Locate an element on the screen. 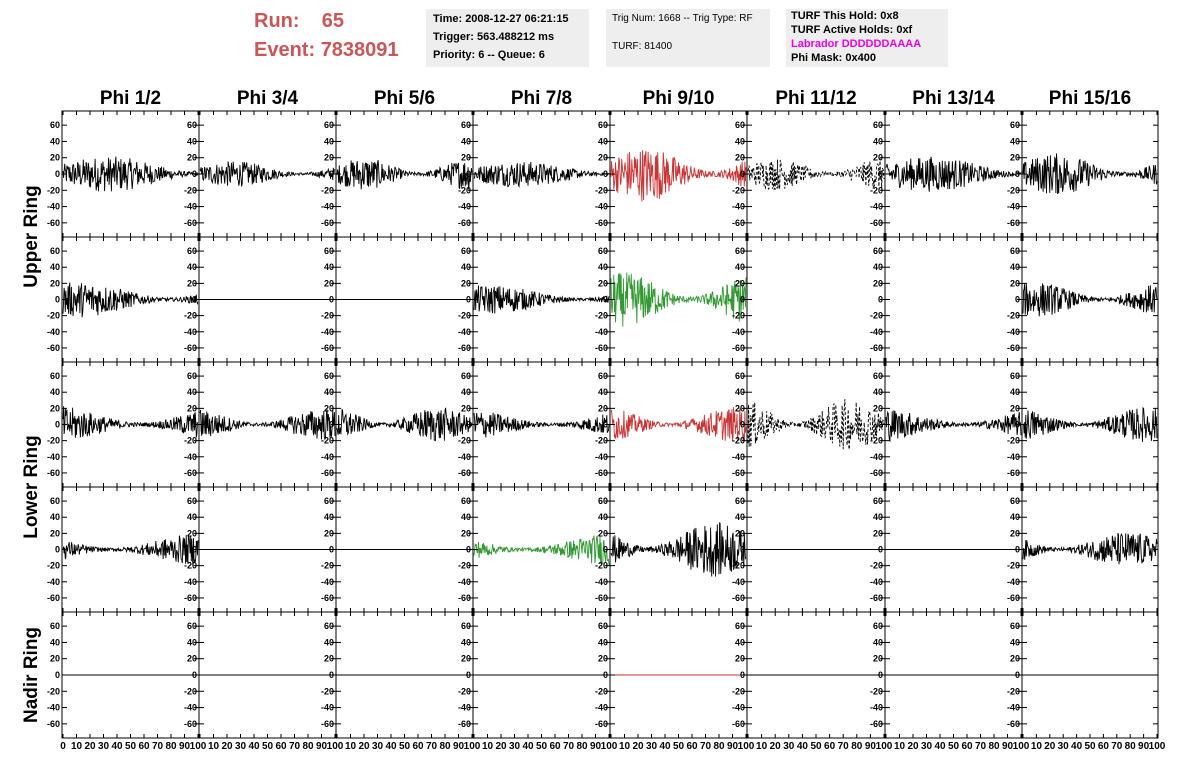 This screenshot has height=772, width=1196. x-tick-label: 40 is located at coordinates (254, 746).